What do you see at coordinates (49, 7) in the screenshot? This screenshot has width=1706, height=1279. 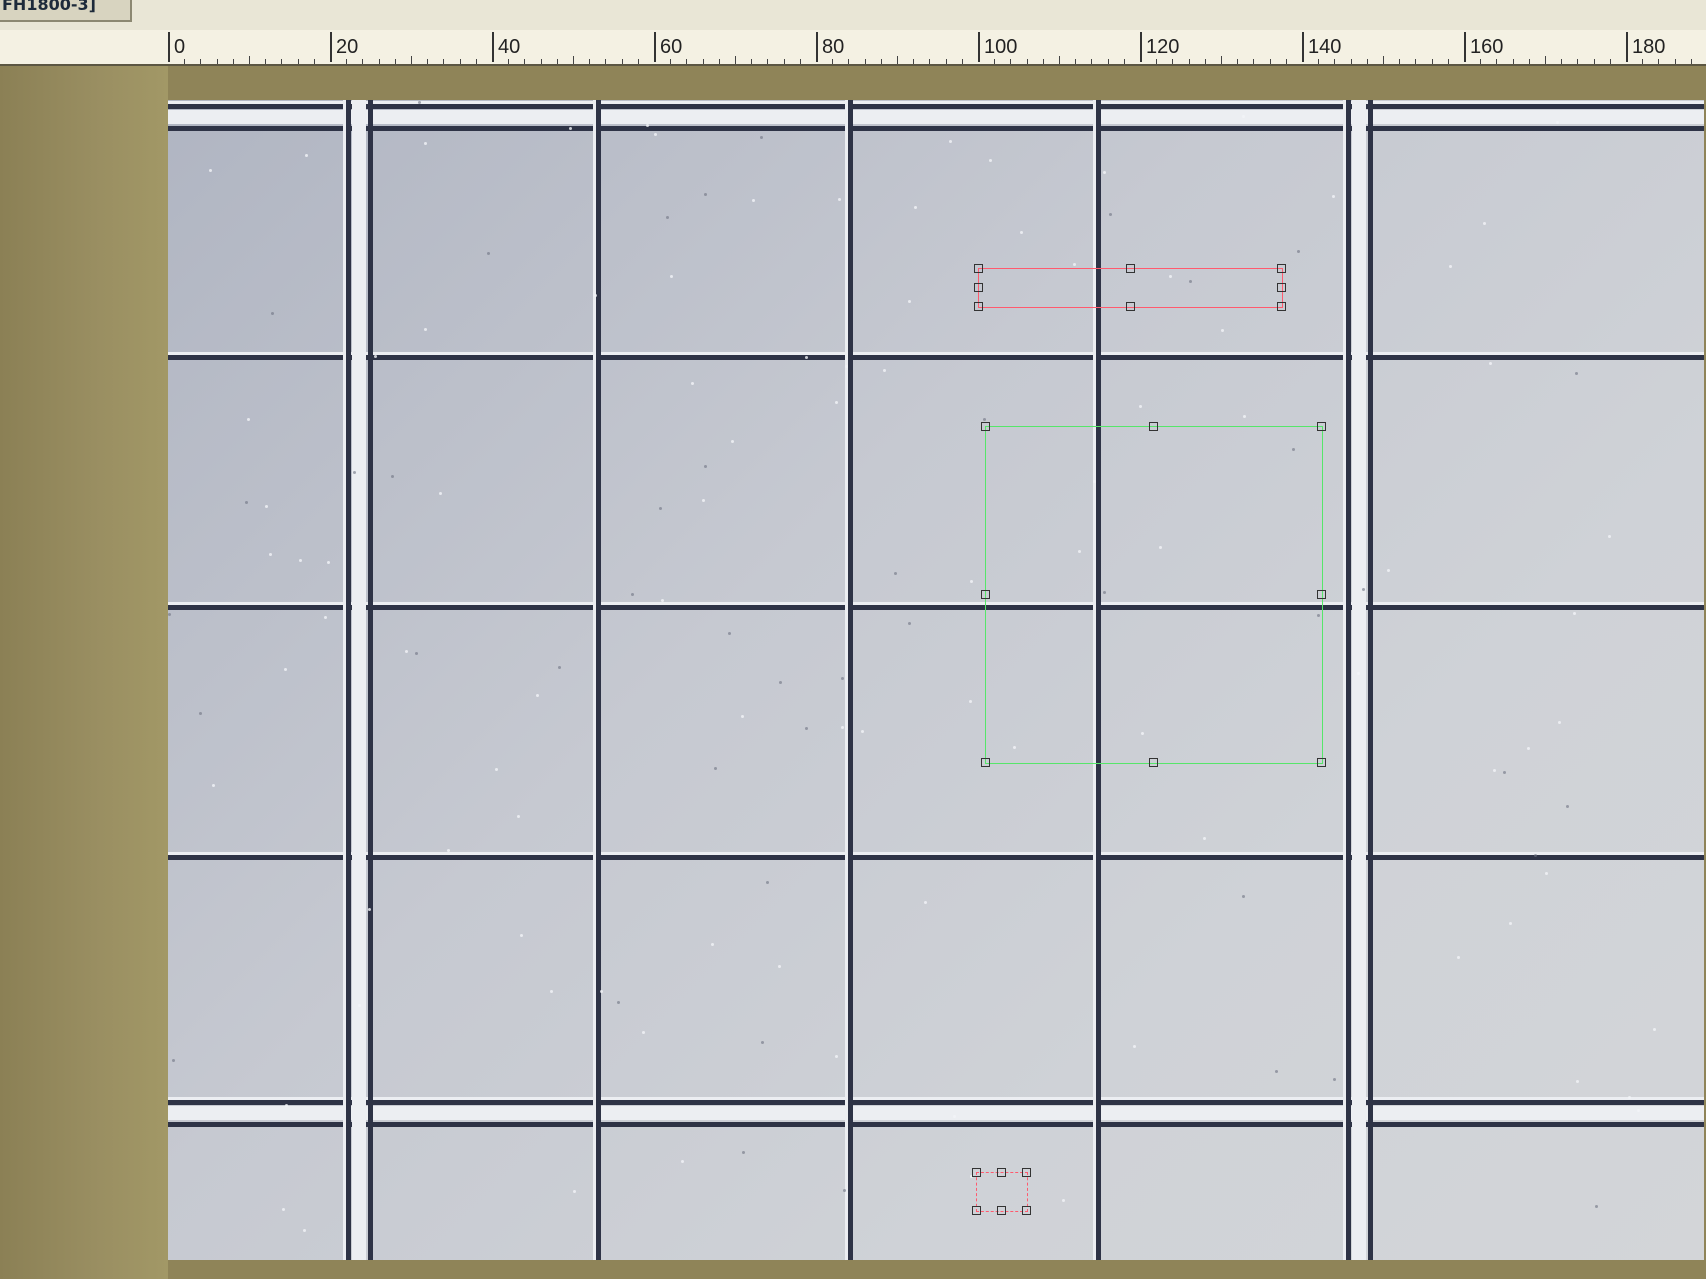 I see `window-title-text: FH1800-3]` at bounding box center [49, 7].